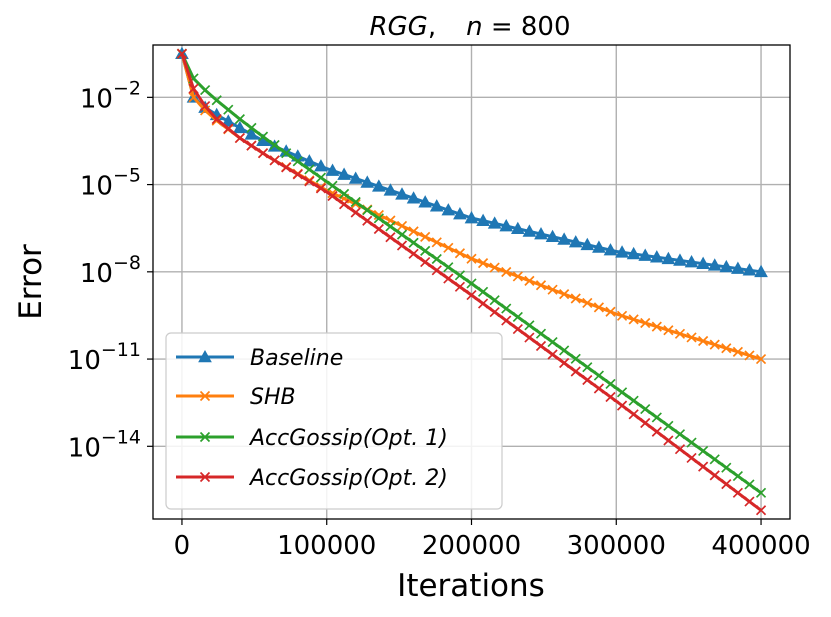 This screenshot has width=831, height=617. What do you see at coordinates (348, 478) in the screenshot?
I see `legend-label: AccGossip(Opt. 2)` at bounding box center [348, 478].